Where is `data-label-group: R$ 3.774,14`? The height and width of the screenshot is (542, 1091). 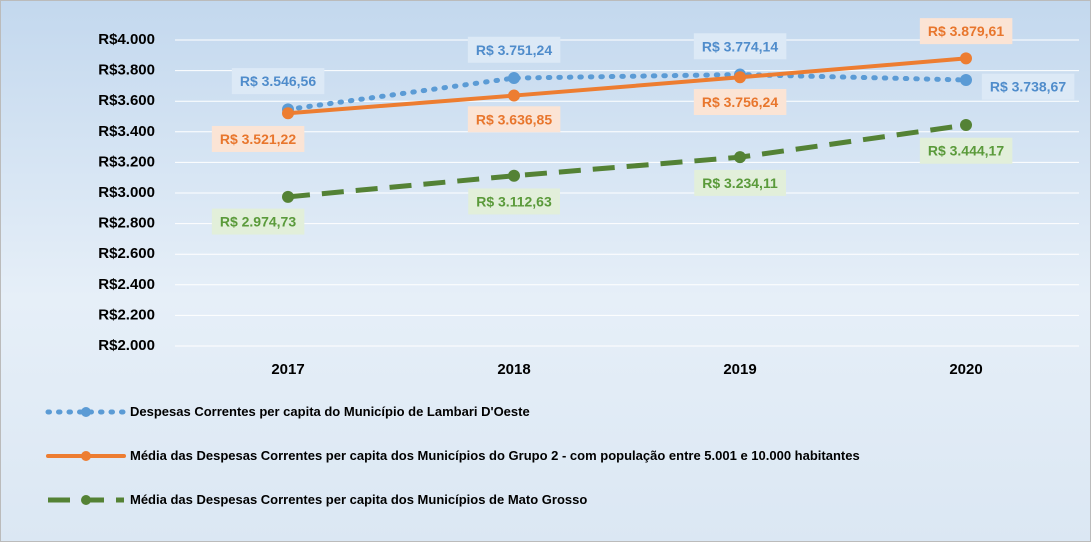
data-label-group: R$ 3.774,14 is located at coordinates (740, 46).